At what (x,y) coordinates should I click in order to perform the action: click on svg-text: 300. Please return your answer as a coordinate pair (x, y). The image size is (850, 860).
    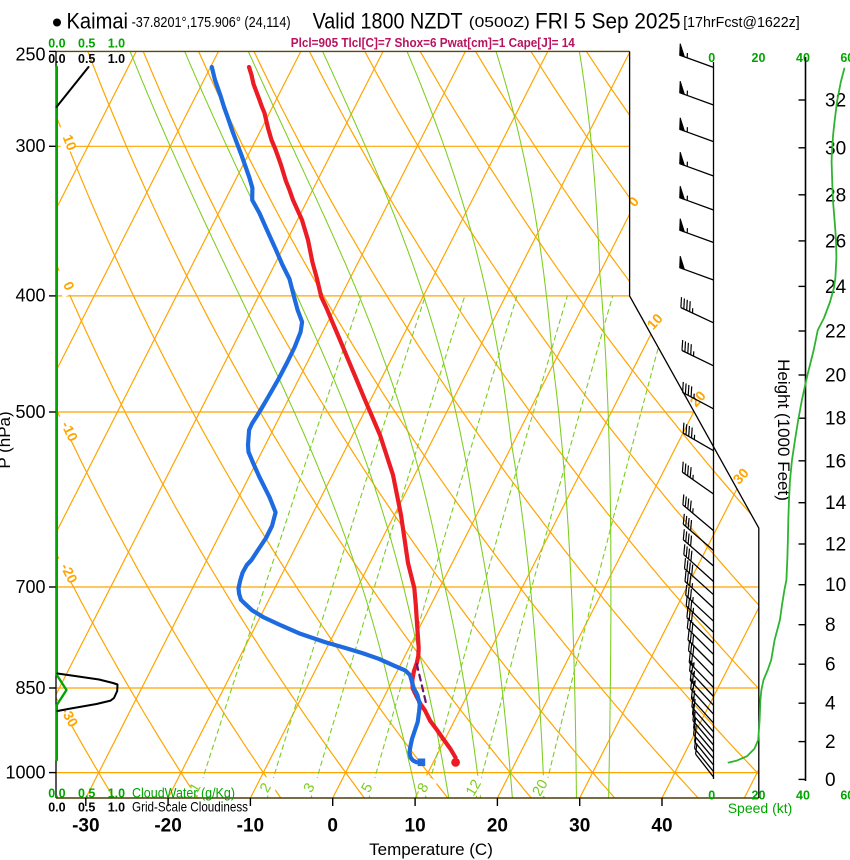
    Looking at the image, I should click on (30, 146).